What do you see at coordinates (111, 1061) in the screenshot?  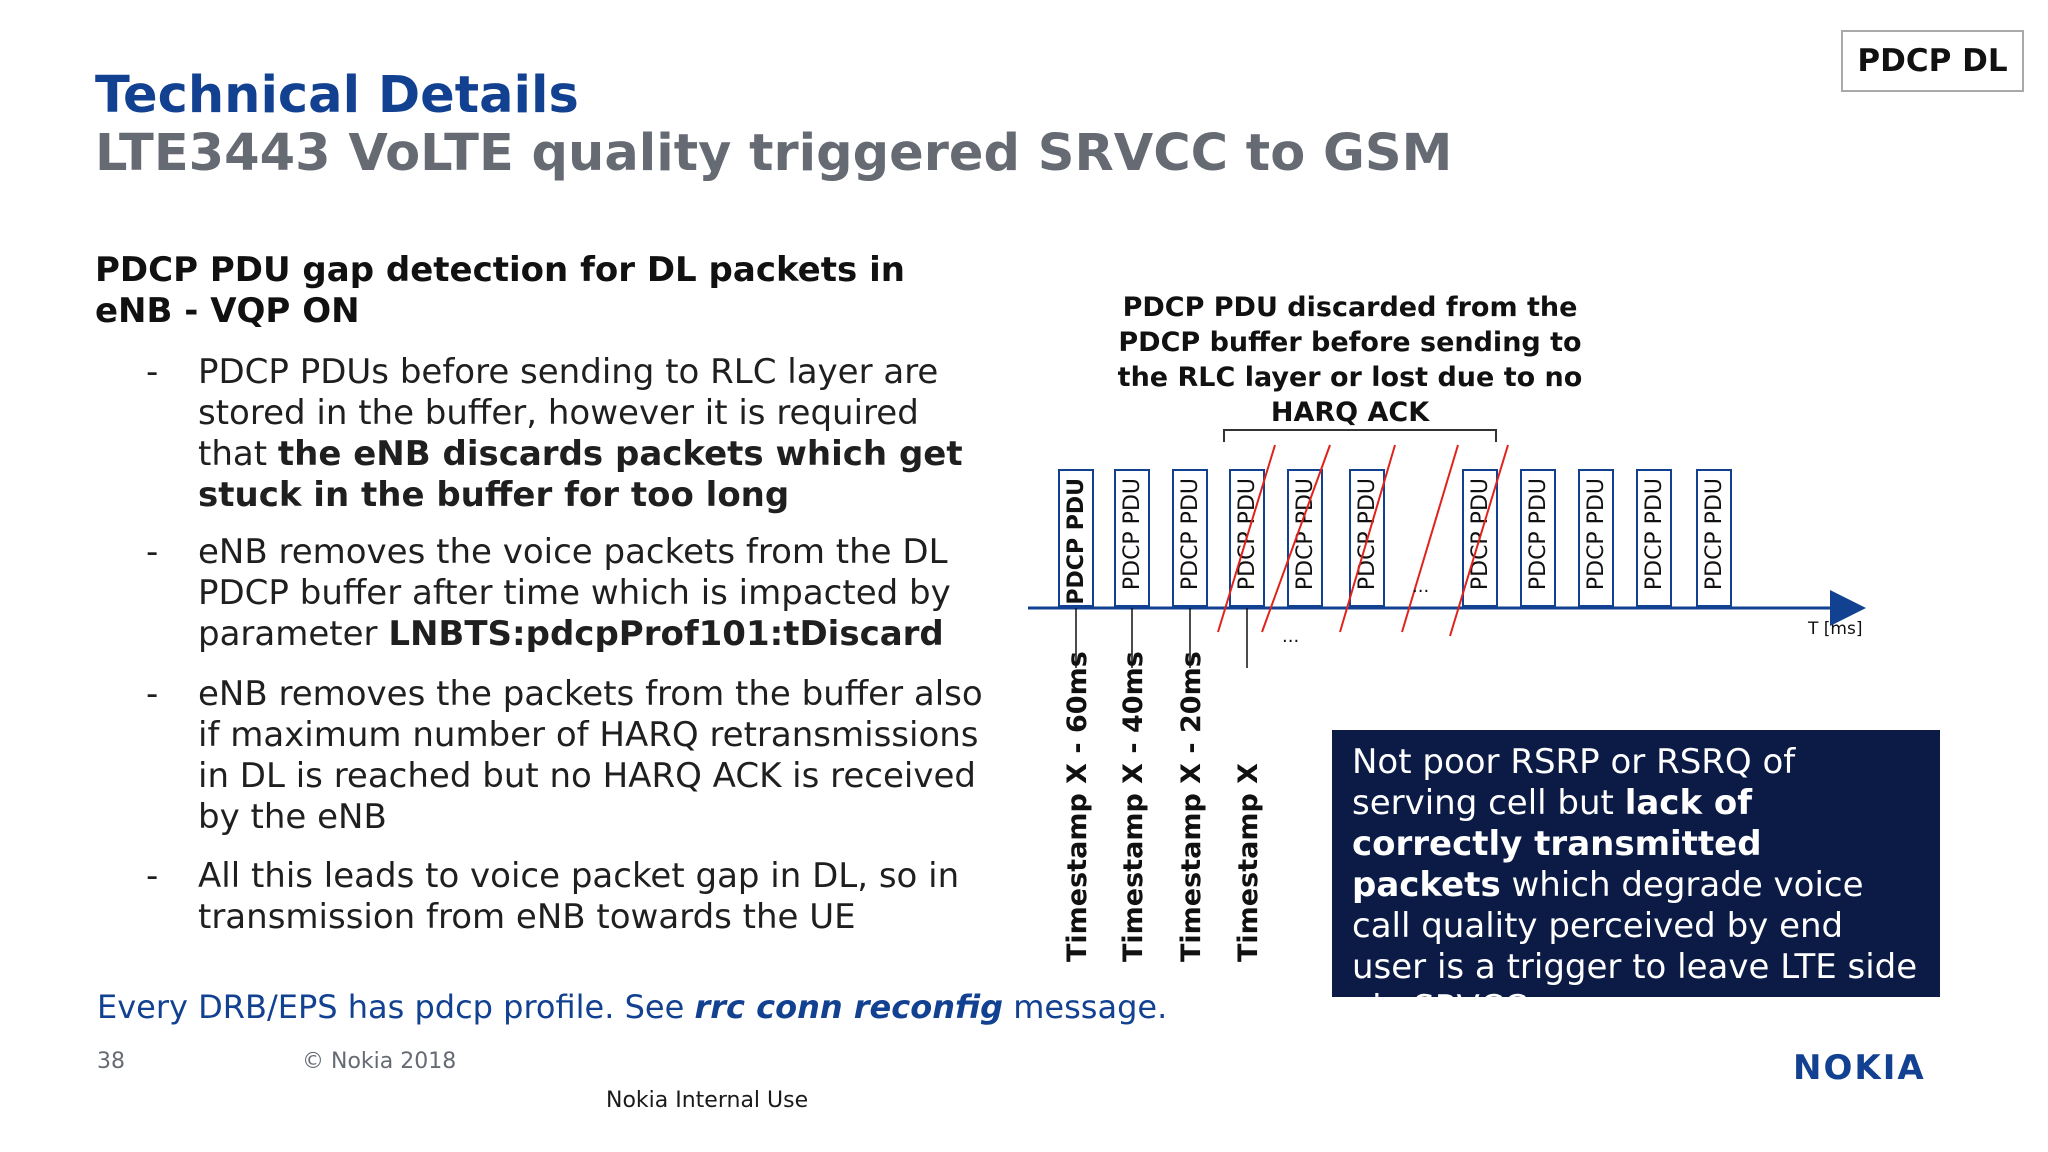 I see `page-number: 38` at bounding box center [111, 1061].